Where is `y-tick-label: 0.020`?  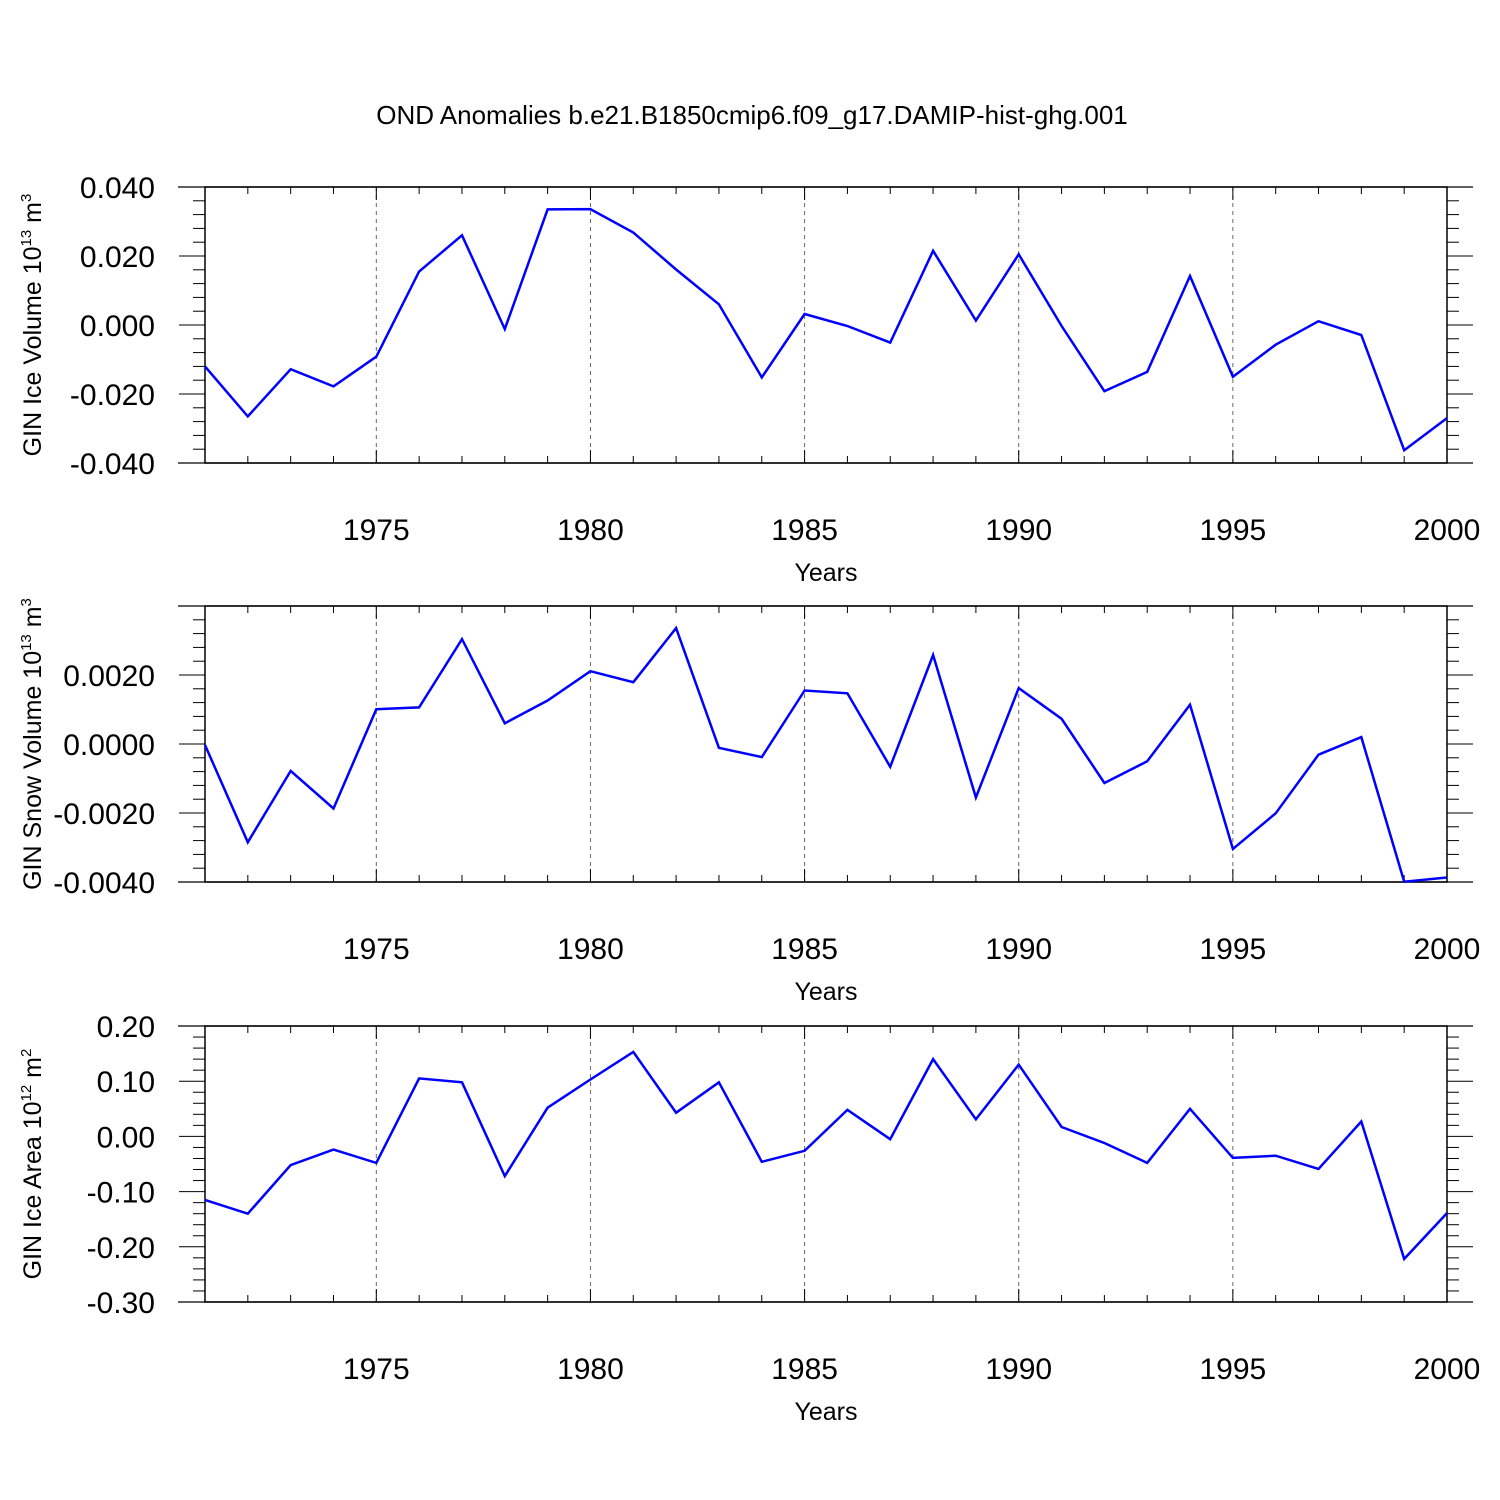 y-tick-label: 0.020 is located at coordinates (117, 257).